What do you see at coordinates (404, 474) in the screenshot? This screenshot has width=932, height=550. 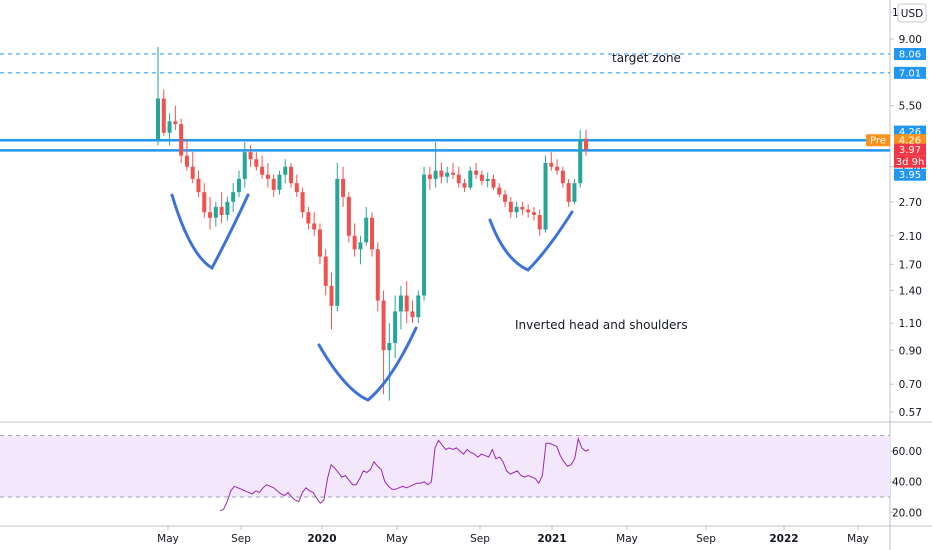 I see `rsi-line` at bounding box center [404, 474].